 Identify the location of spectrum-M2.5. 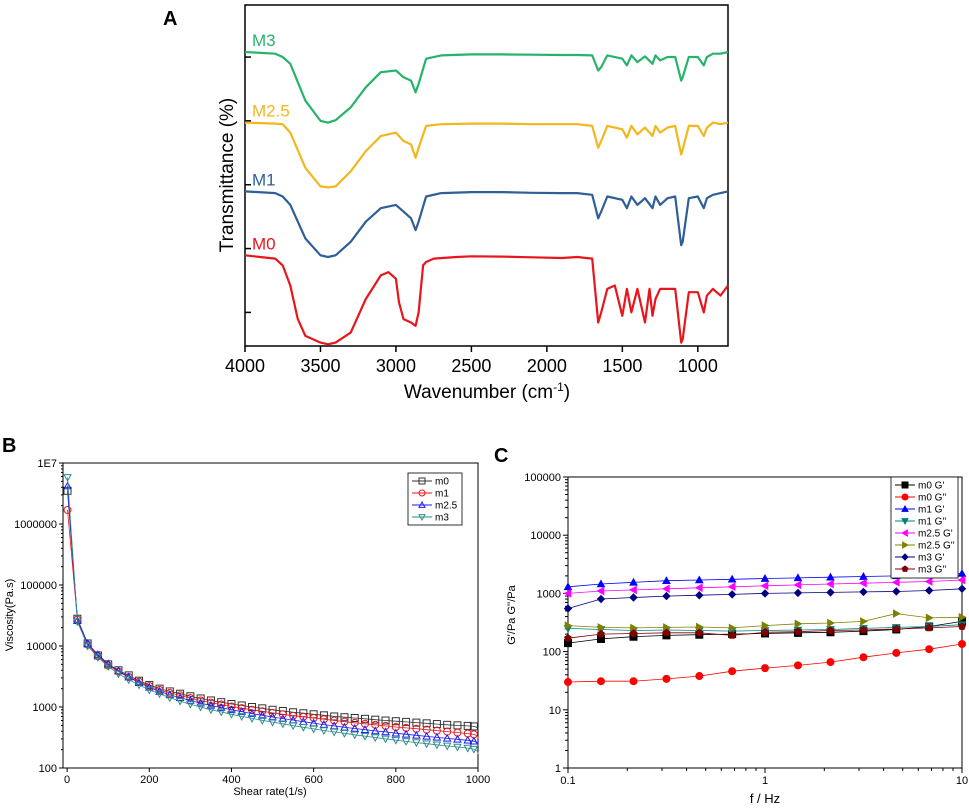
(486, 155).